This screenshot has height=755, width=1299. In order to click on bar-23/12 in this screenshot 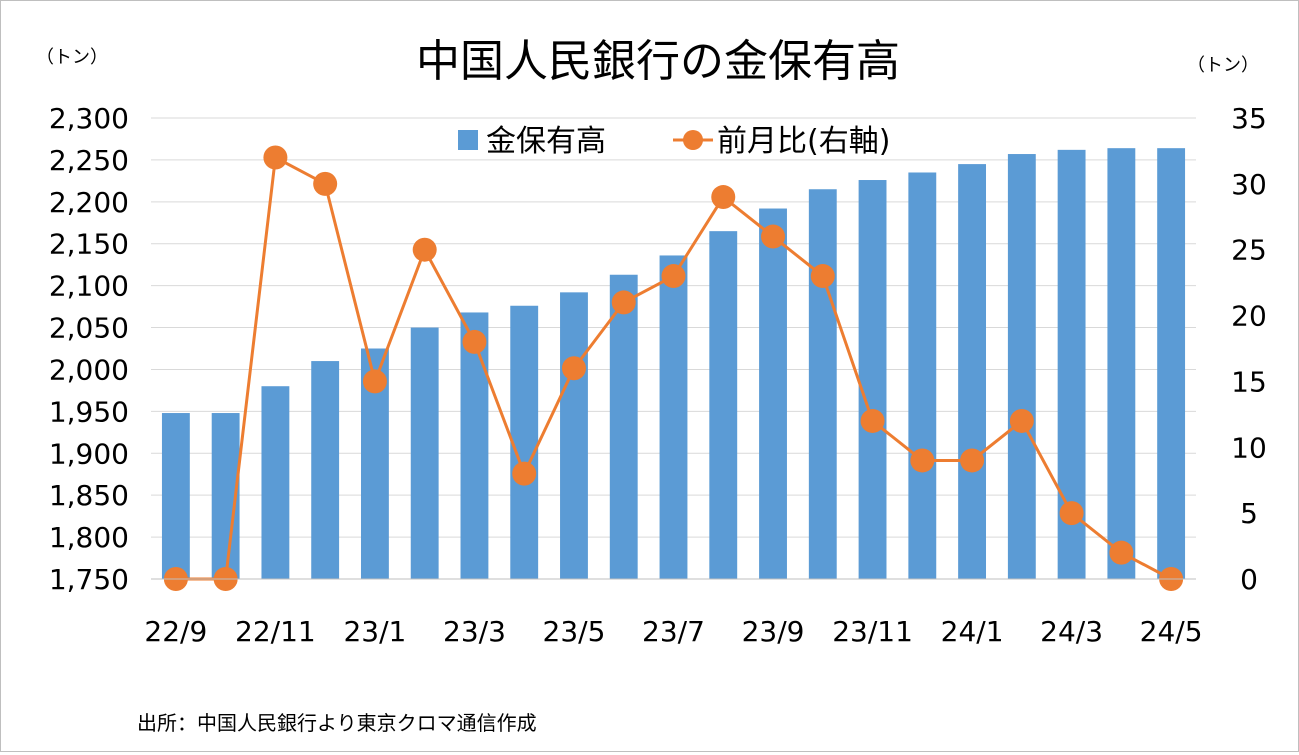, I will do `click(922, 375)`.